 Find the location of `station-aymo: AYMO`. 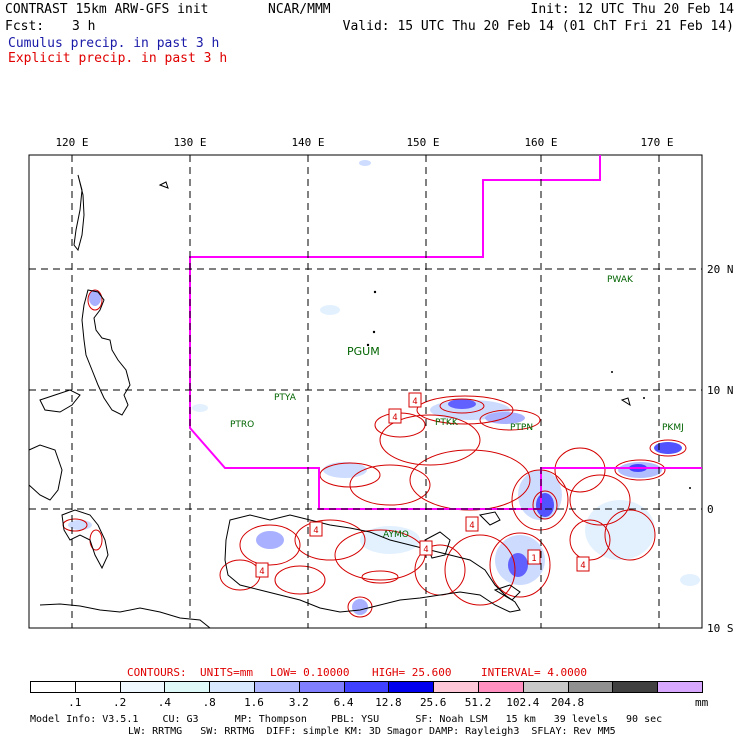

station-aymo: AYMO is located at coordinates (396, 535).